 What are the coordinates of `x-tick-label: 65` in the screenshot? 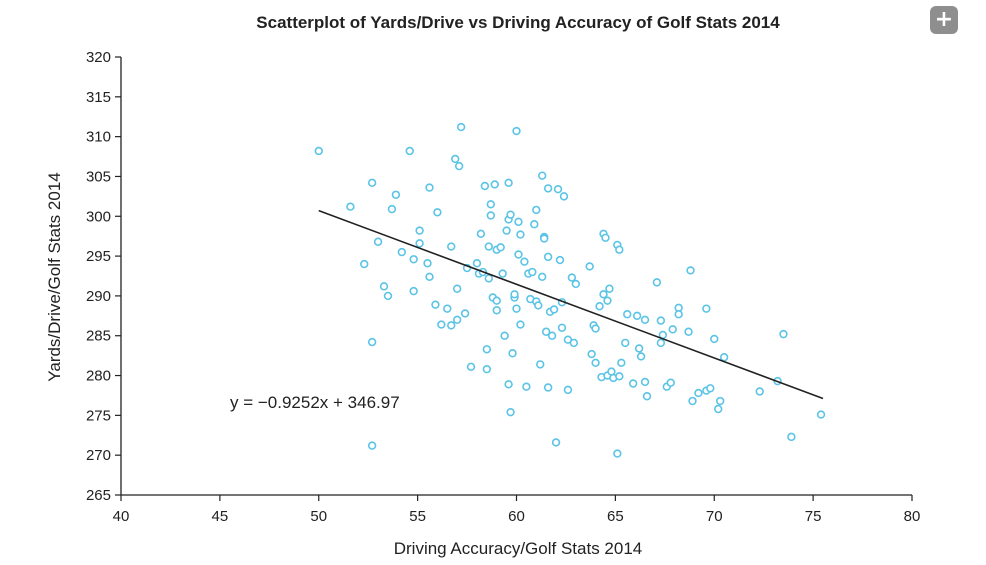 It's located at (615, 516).